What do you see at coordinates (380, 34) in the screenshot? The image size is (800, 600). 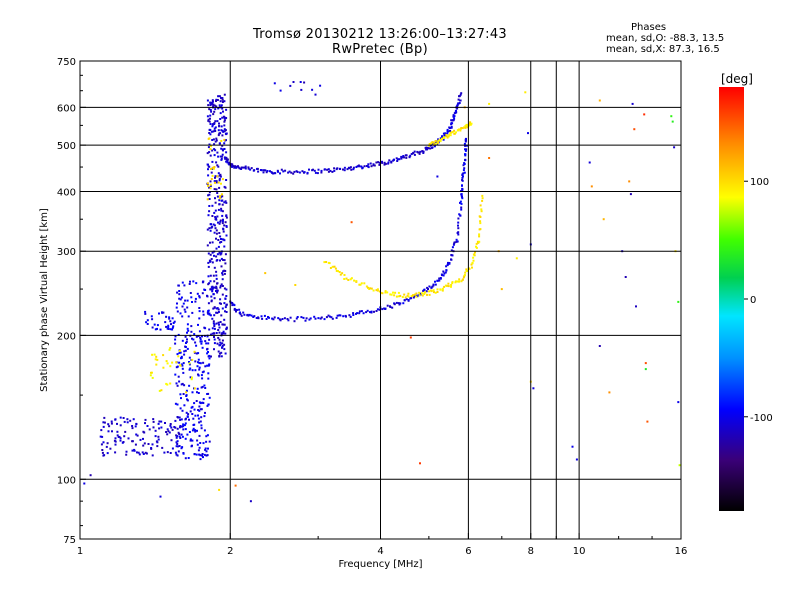 I see `chart-title: Tromsø 20130212 13:26:00–13:27:43` at bounding box center [380, 34].